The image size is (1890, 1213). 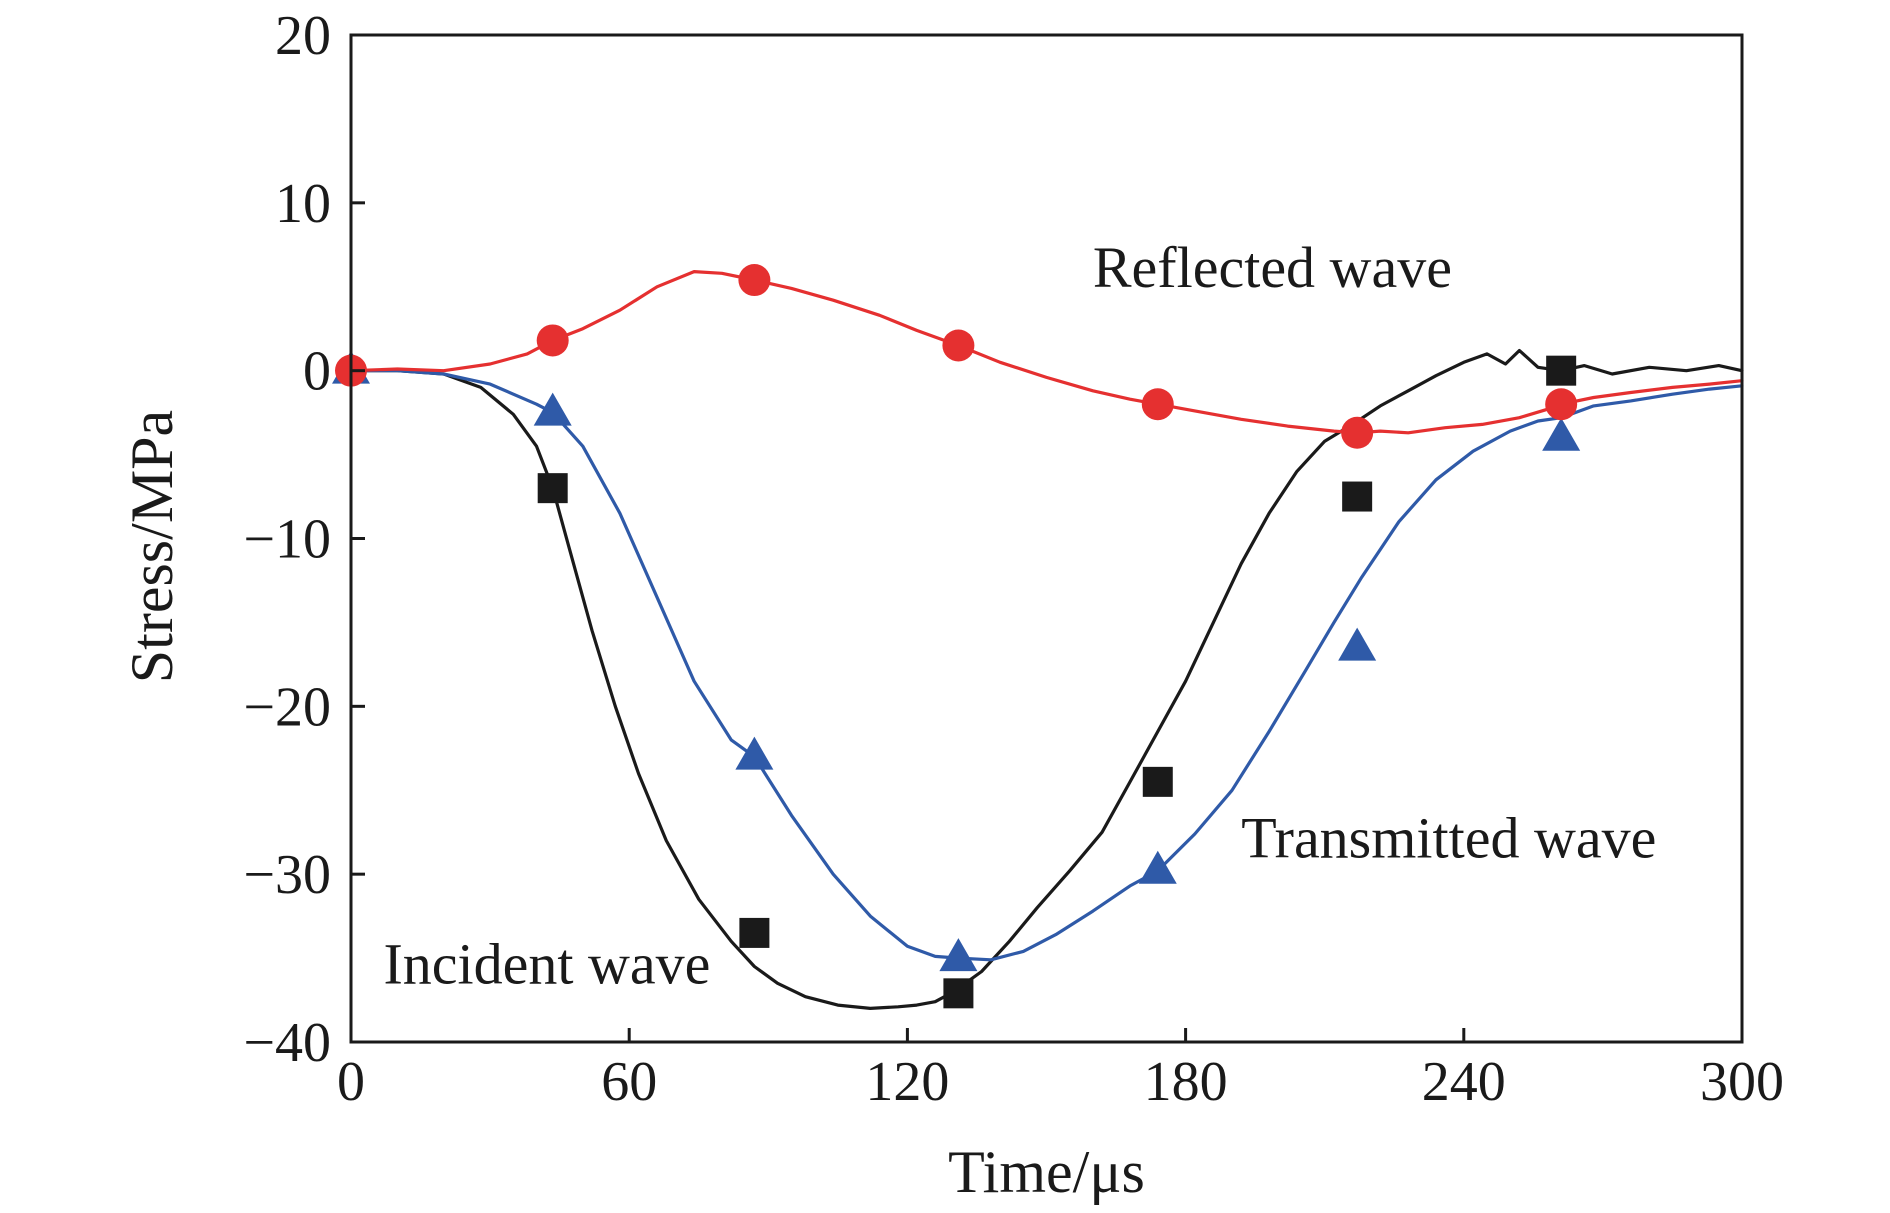 I want to click on x-tick-label: 300, so click(x=1742, y=1082).